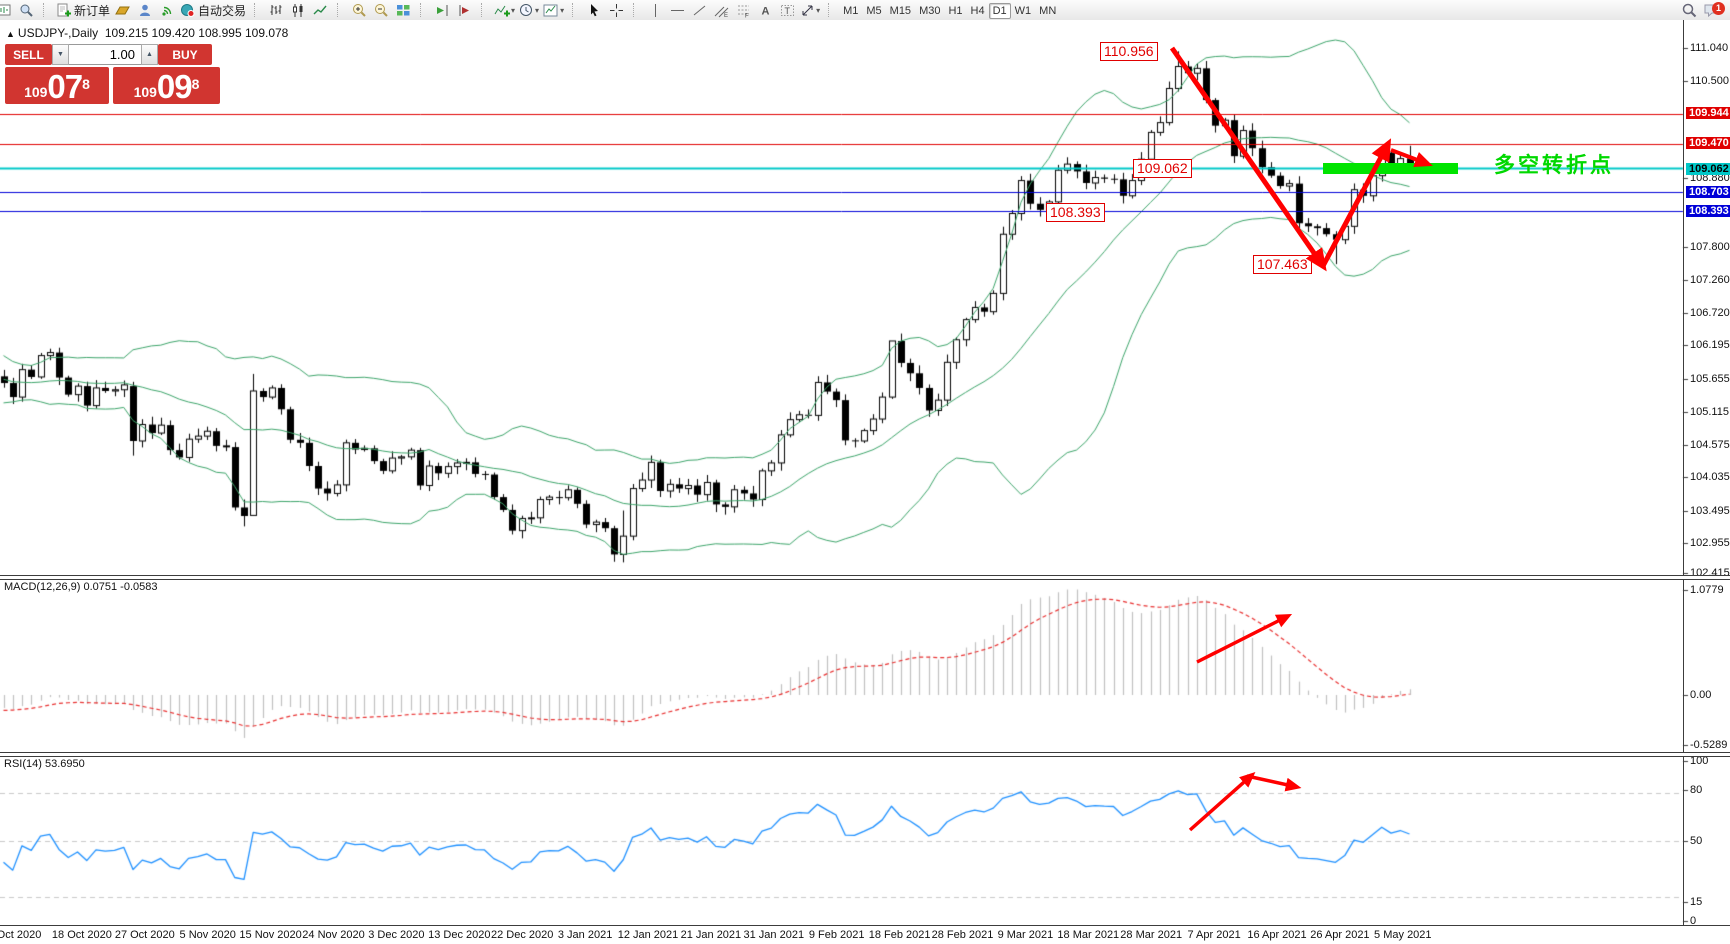  Describe the element at coordinates (1710, 511) in the screenshot. I see `price-tick: 103.495` at that location.